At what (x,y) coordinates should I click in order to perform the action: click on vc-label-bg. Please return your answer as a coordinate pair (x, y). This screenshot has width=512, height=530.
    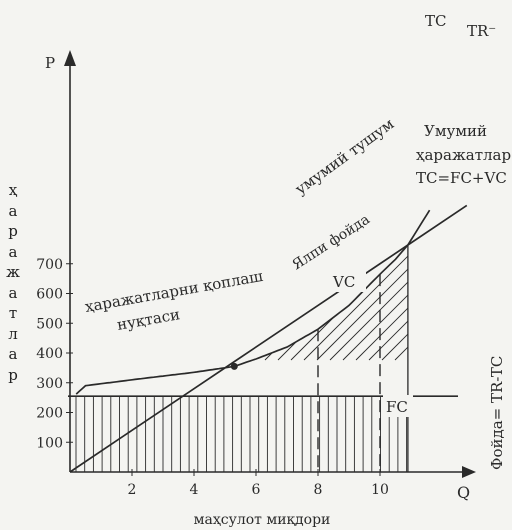
    Looking at the image, I should click on (348, 281).